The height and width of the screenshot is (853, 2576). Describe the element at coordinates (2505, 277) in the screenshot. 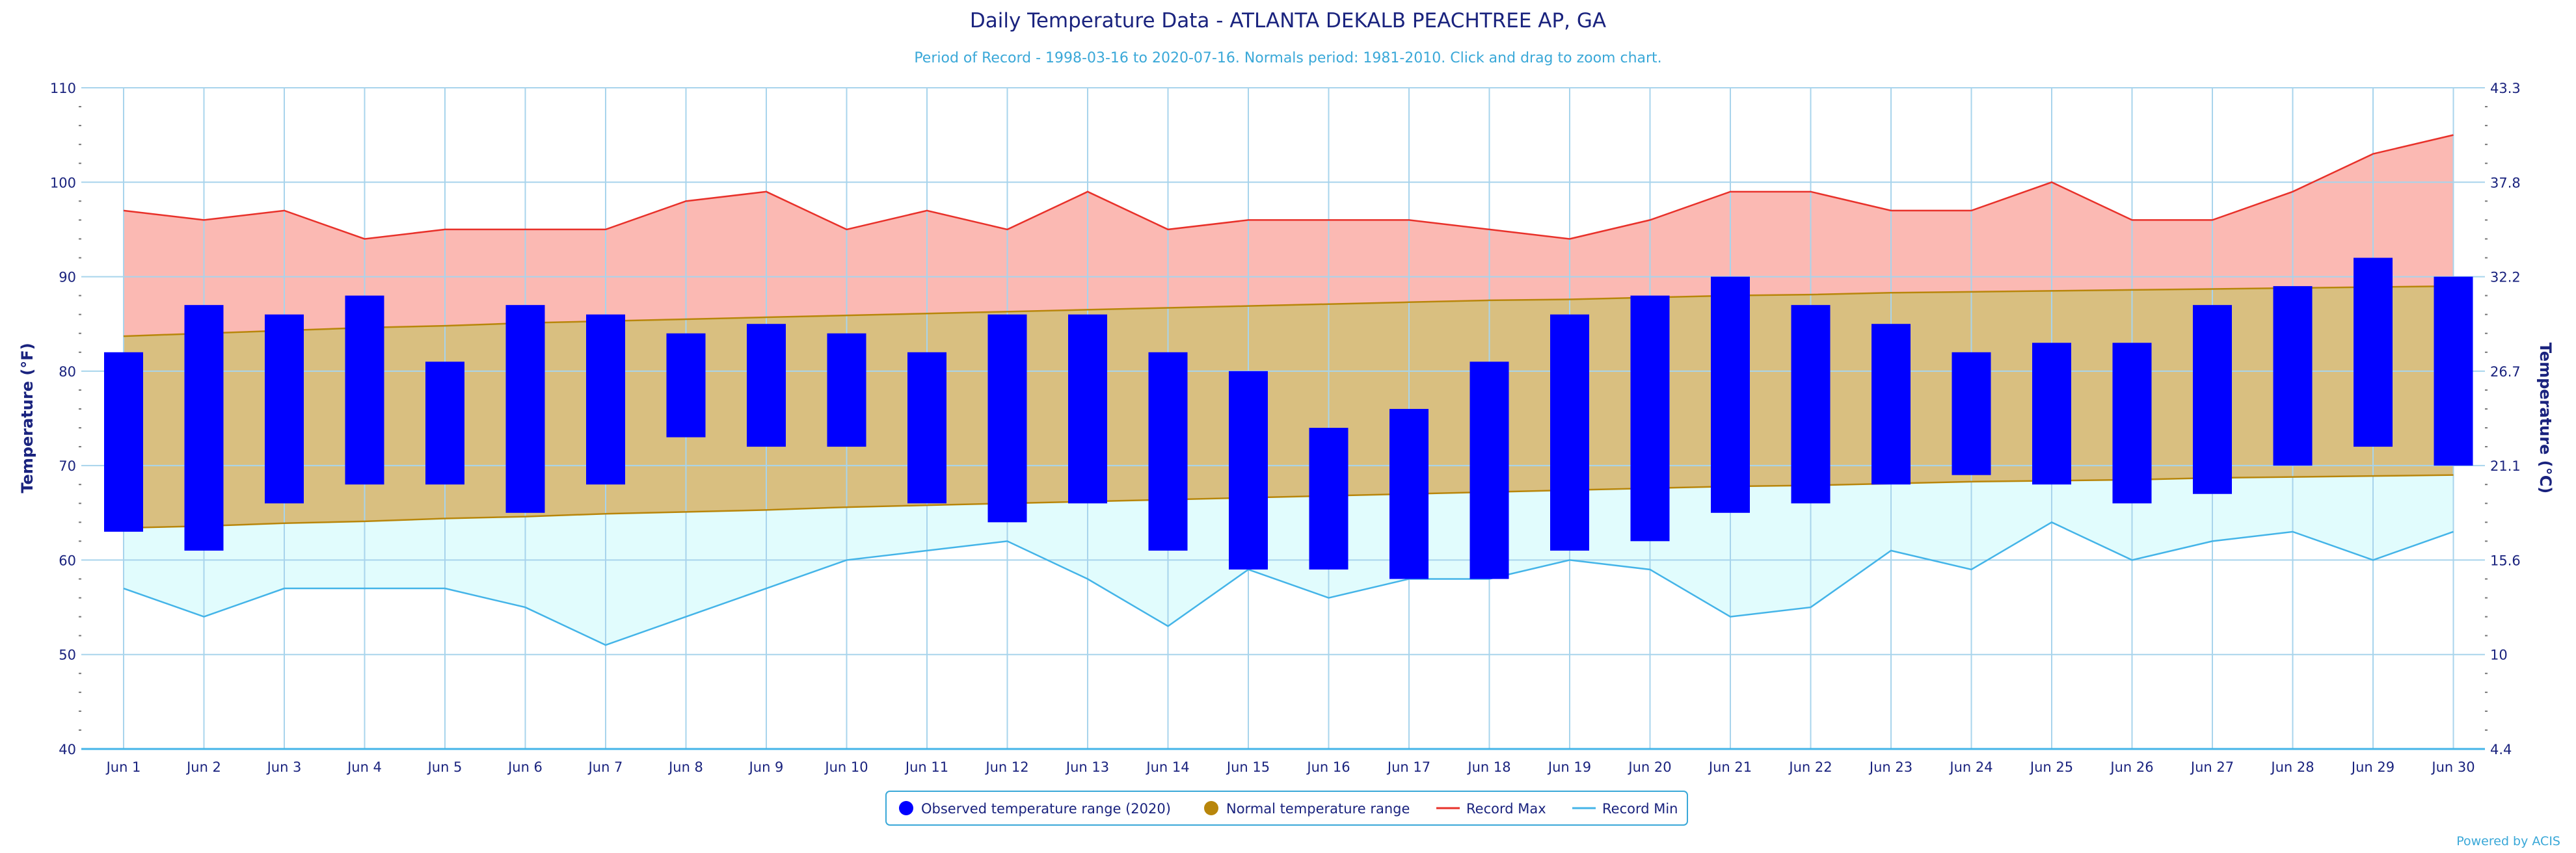

I see `y-tick-label-right: 32.2` at that location.